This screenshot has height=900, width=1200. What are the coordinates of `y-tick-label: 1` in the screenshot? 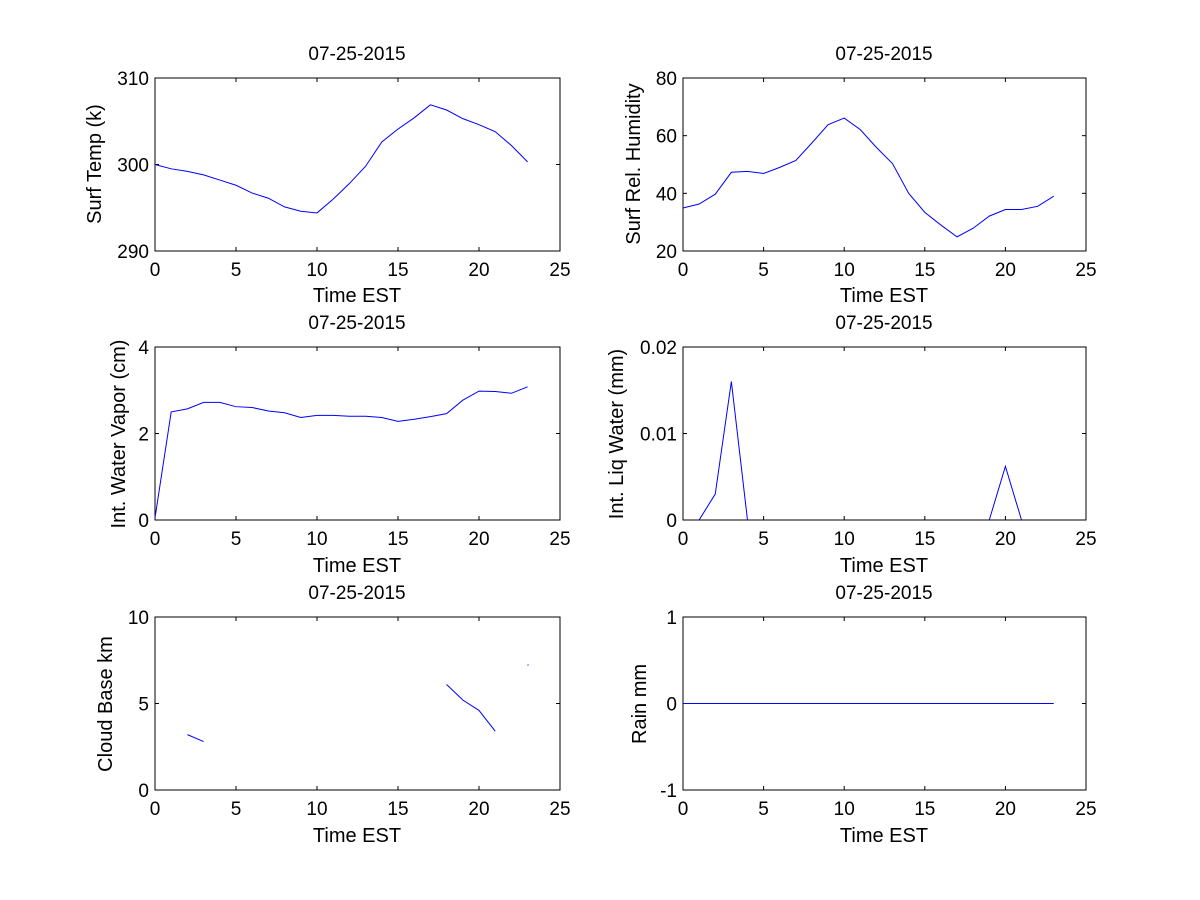 It's located at (671, 618).